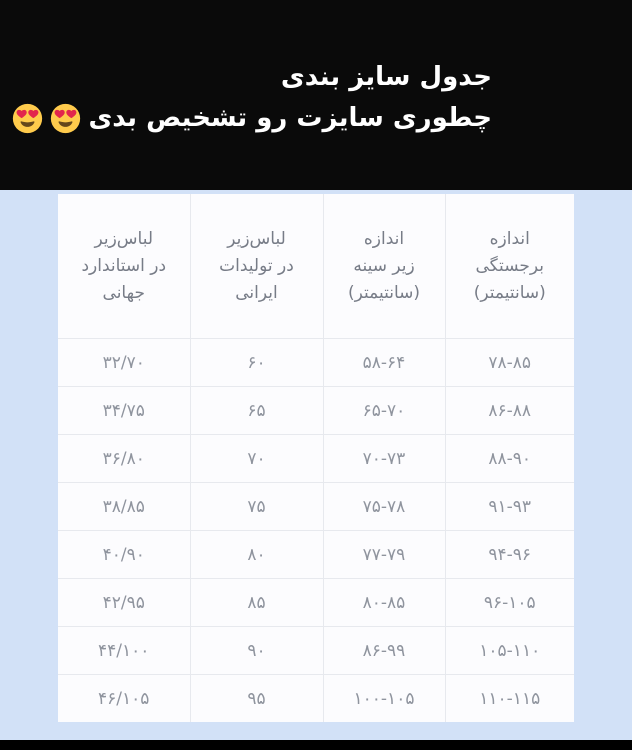 The height and width of the screenshot is (750, 632). What do you see at coordinates (124, 602) in the screenshot?
I see `cell-intl: ۴۲/۹۵` at bounding box center [124, 602].